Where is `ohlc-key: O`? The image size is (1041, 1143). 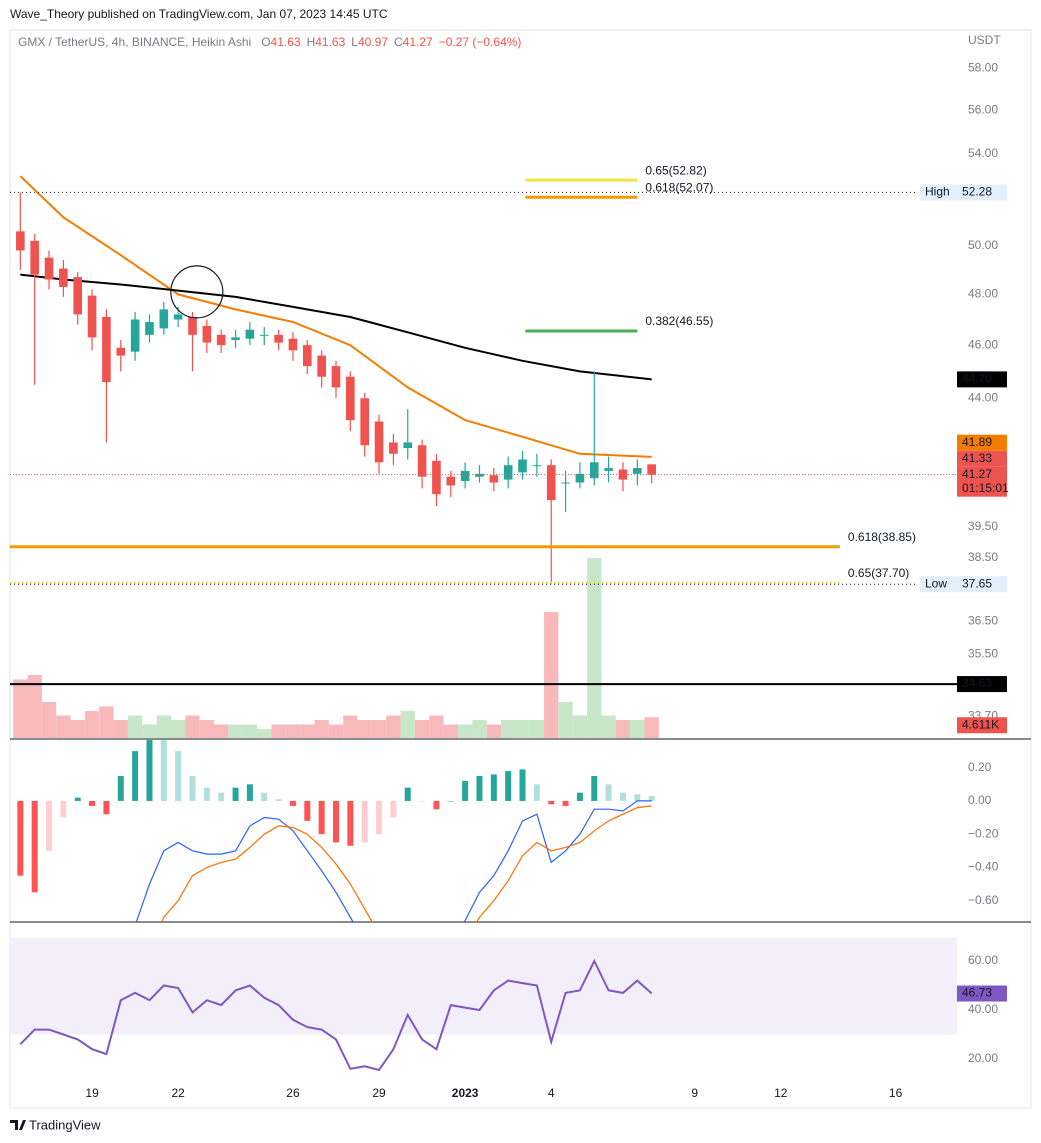 ohlc-key: O is located at coordinates (265, 42).